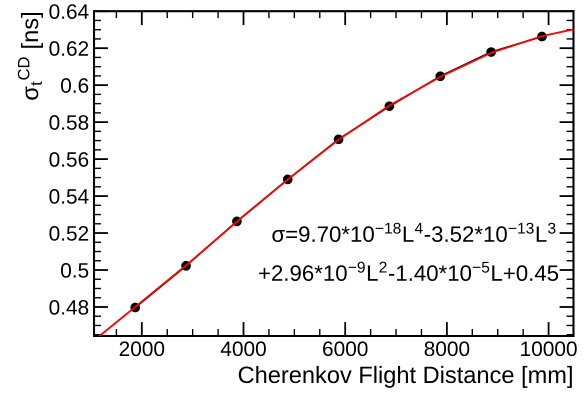 The height and width of the screenshot is (400, 584). Describe the element at coordinates (345, 348) in the screenshot. I see `x-tick-label: 6000` at that location.